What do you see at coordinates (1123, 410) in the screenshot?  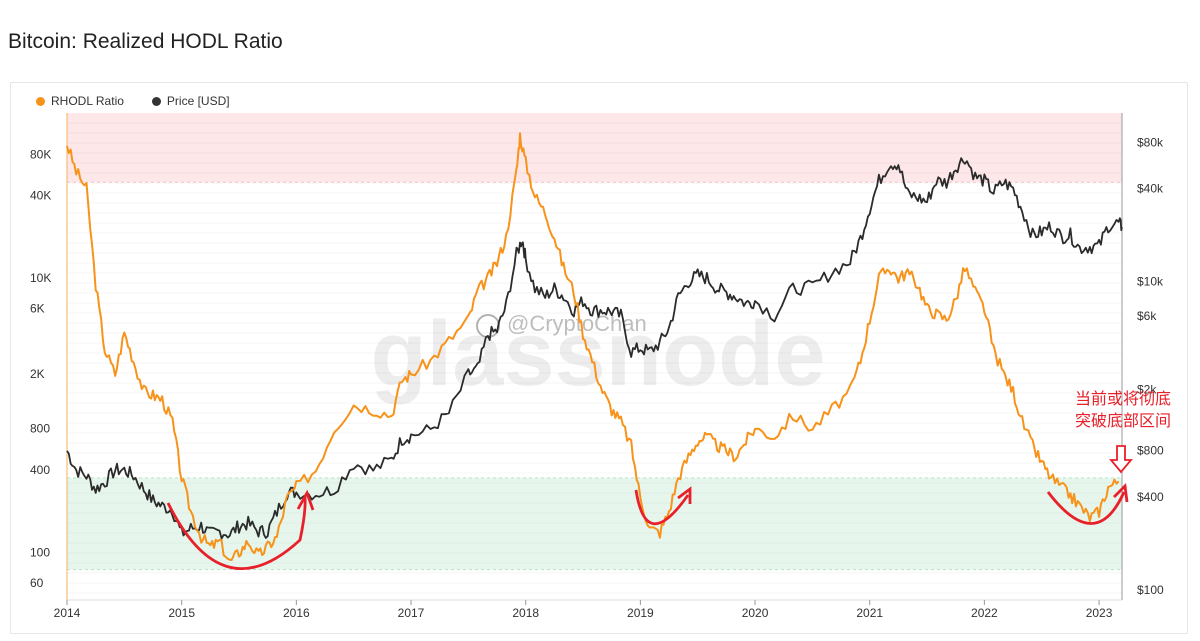 I see `annotation-text: 当前或将彻底 突破底部区间` at bounding box center [1123, 410].